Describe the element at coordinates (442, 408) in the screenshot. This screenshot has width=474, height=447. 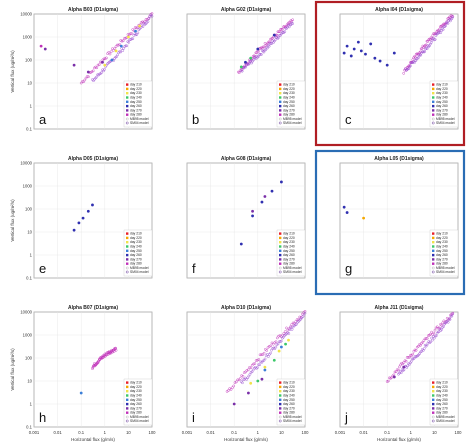
I see `legend-label: day 270` at that location.